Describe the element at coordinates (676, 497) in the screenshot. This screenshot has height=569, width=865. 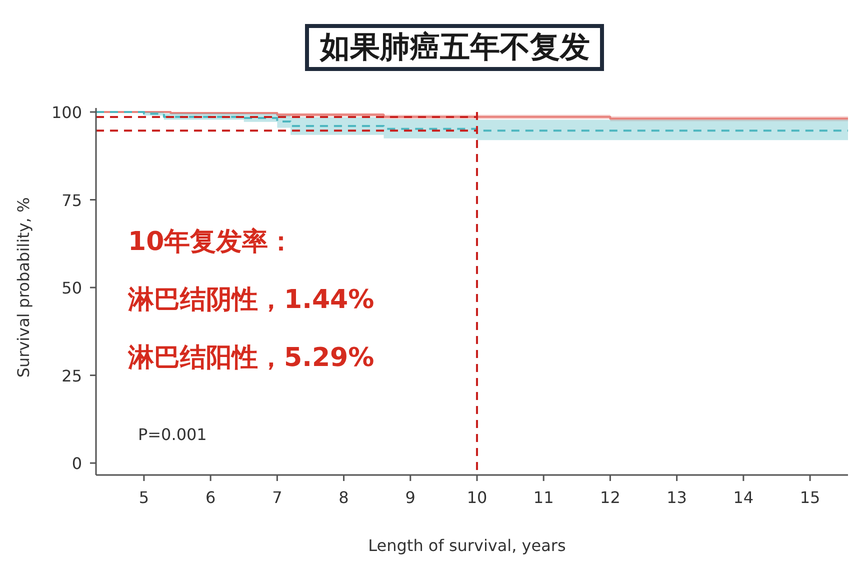
I see `x-tick-label: 13` at that location.